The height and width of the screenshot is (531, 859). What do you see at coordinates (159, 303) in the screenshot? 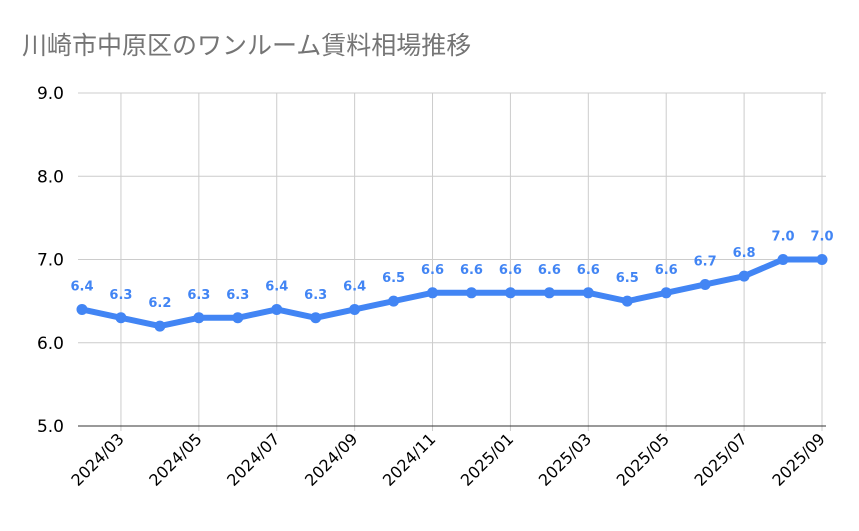
I see `data-label: 6.2` at bounding box center [159, 303].